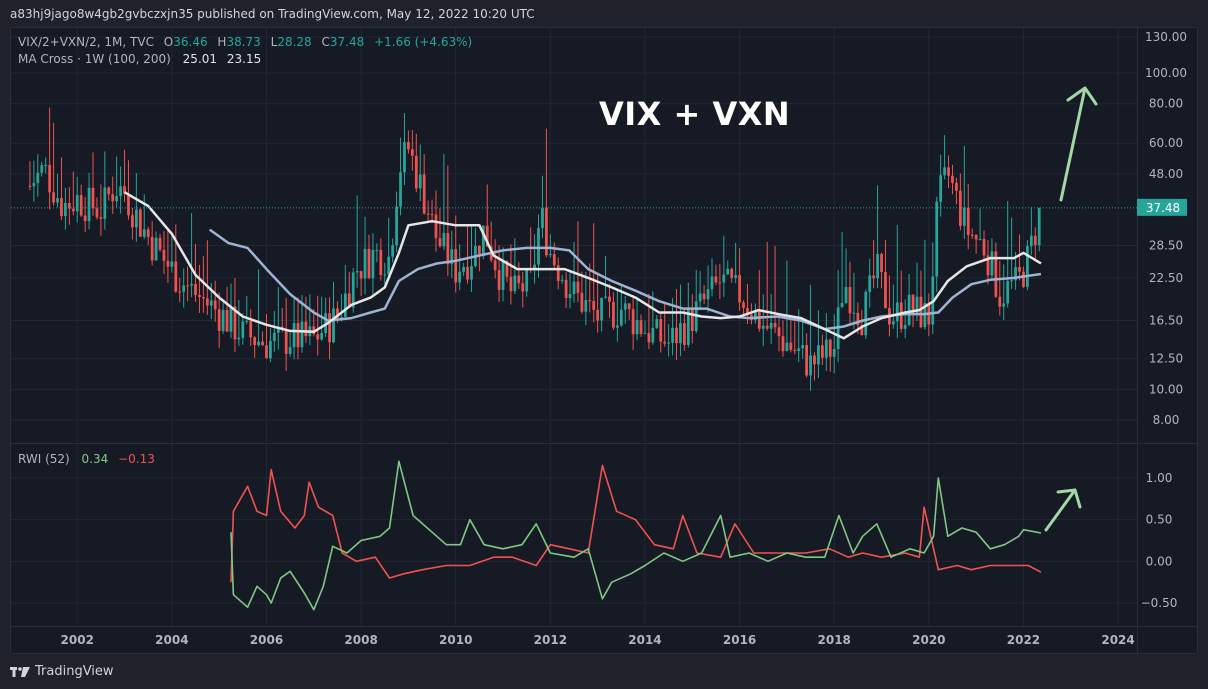 The width and height of the screenshot is (1208, 689). I want to click on rwi-tick-label: −0.50, so click(1159, 603).